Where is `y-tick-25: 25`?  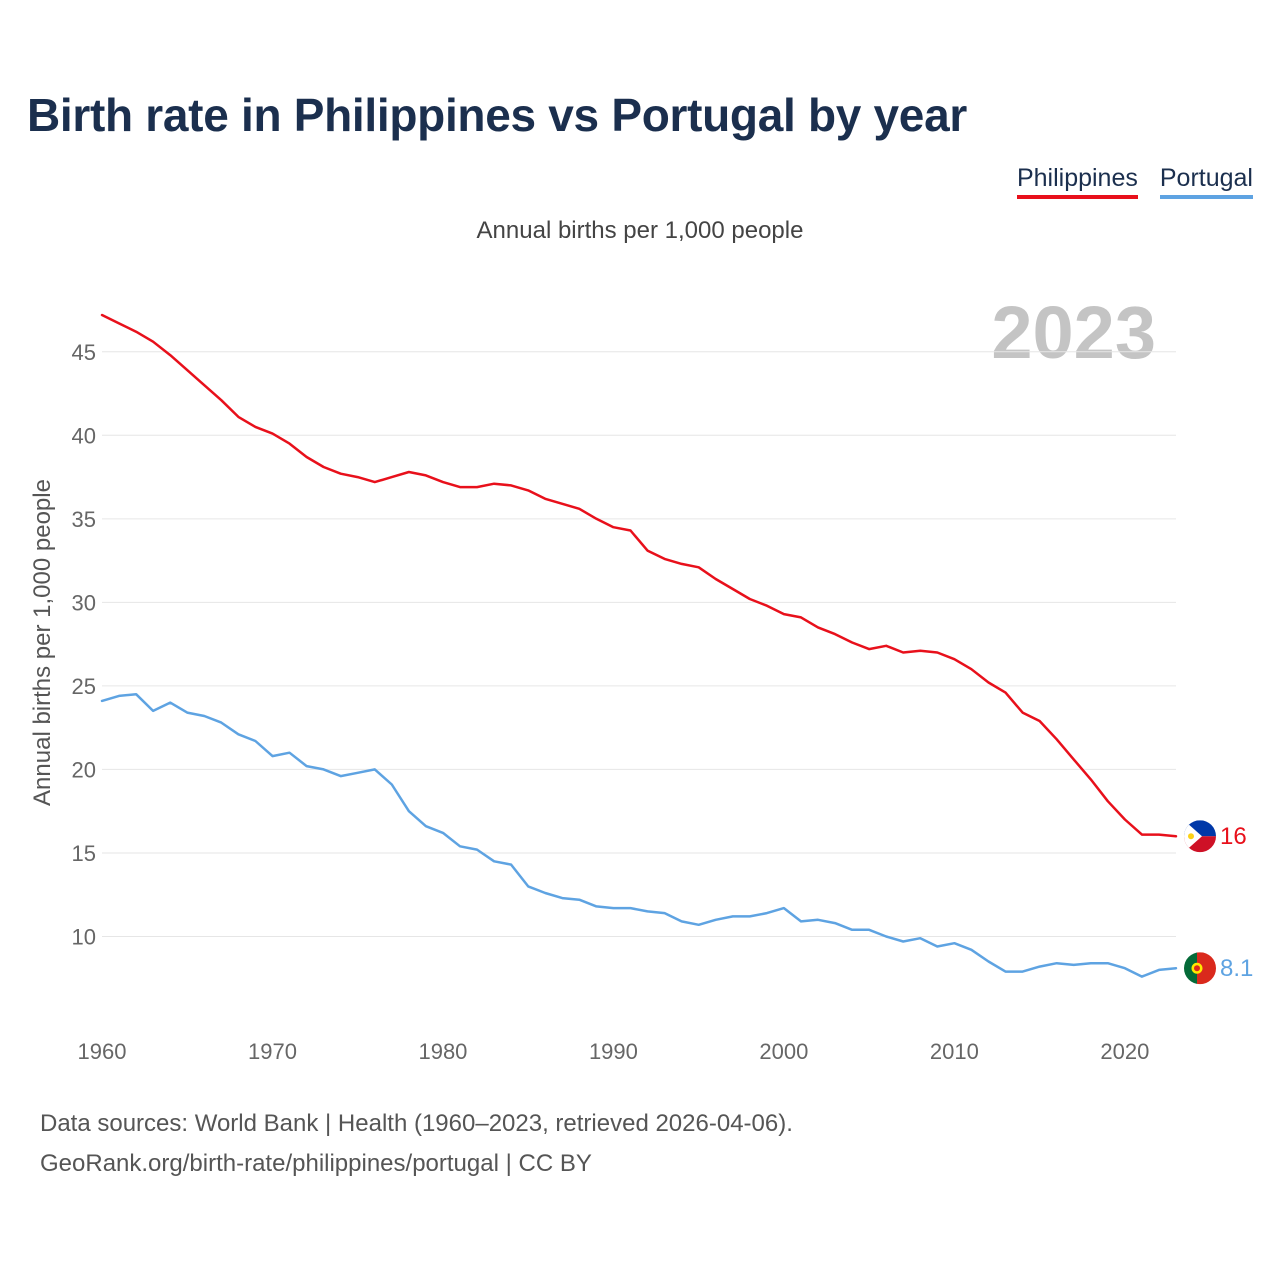 y-tick-25: 25 is located at coordinates (84, 686).